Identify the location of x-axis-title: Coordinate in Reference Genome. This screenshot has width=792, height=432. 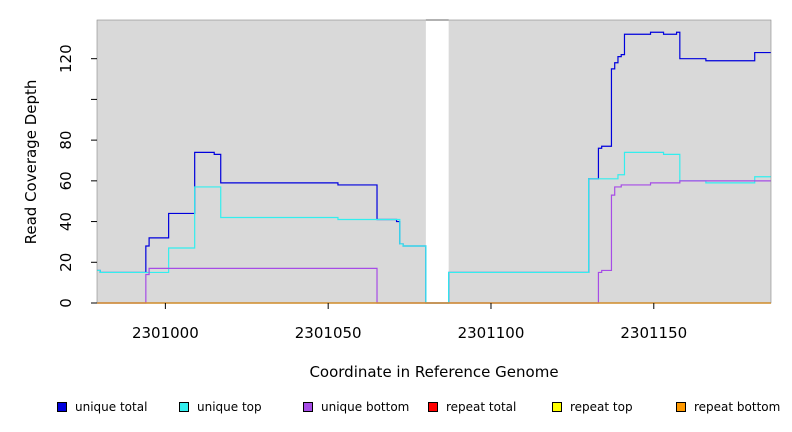
(433, 372).